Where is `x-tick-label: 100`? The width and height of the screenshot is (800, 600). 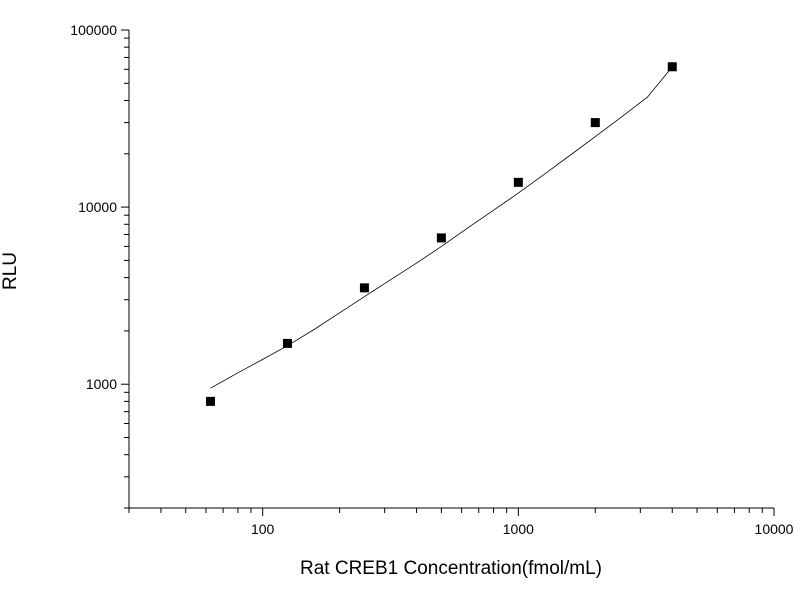
x-tick-label: 100 is located at coordinates (263, 529).